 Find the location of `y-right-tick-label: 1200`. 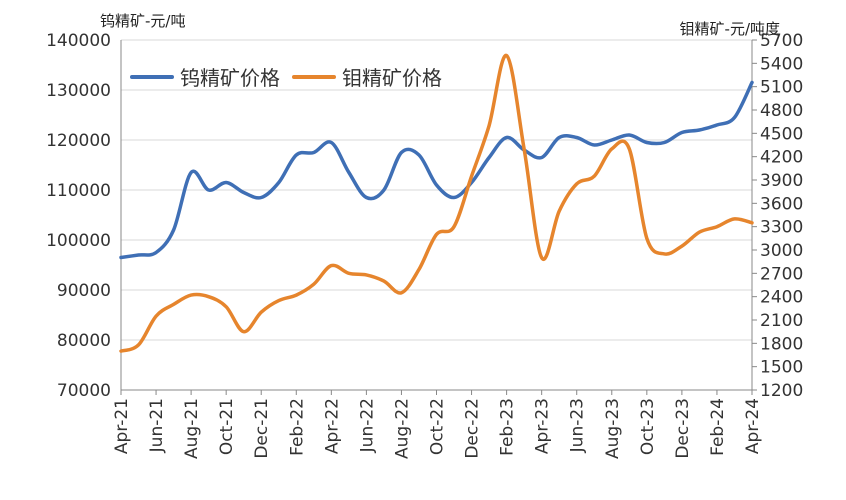

y-right-tick-label: 1200 is located at coordinates (781, 391).